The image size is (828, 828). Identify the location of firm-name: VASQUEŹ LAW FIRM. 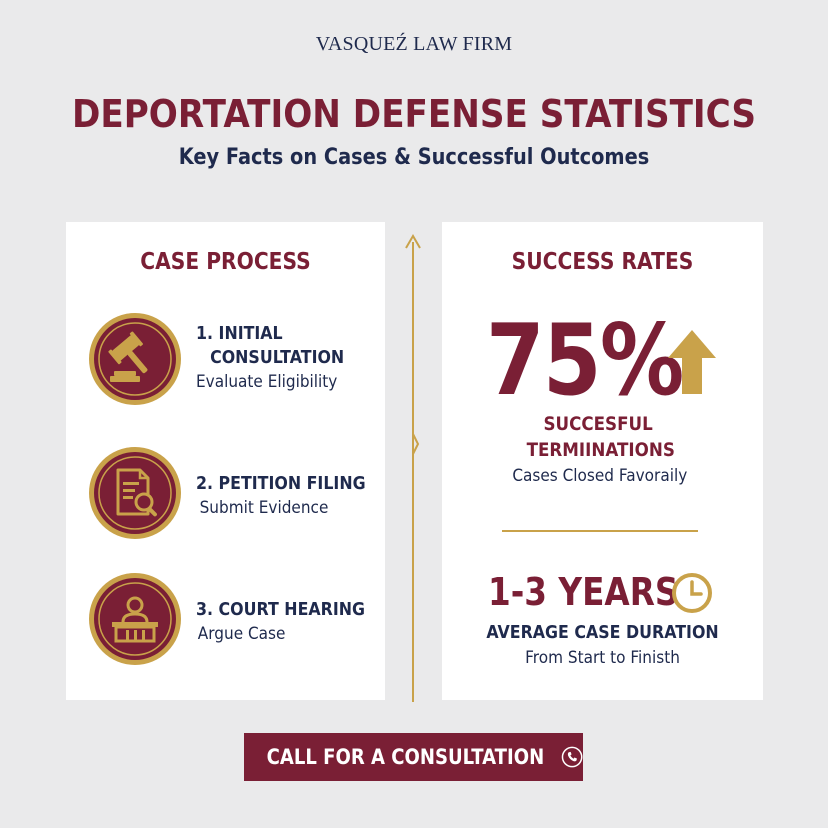
(414, 44).